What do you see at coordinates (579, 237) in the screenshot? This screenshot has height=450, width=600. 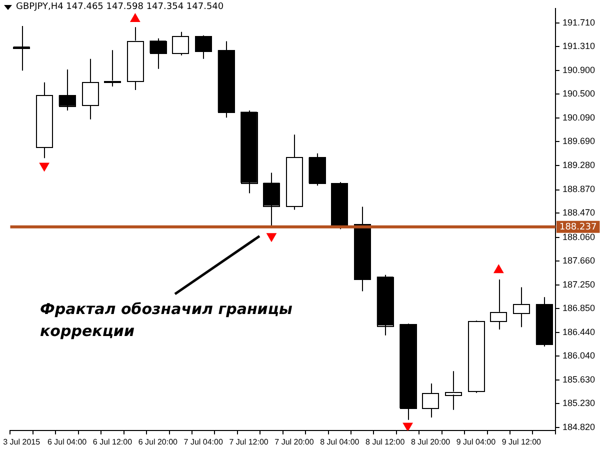 I see `y-tick-label: 188.060` at bounding box center [579, 237].